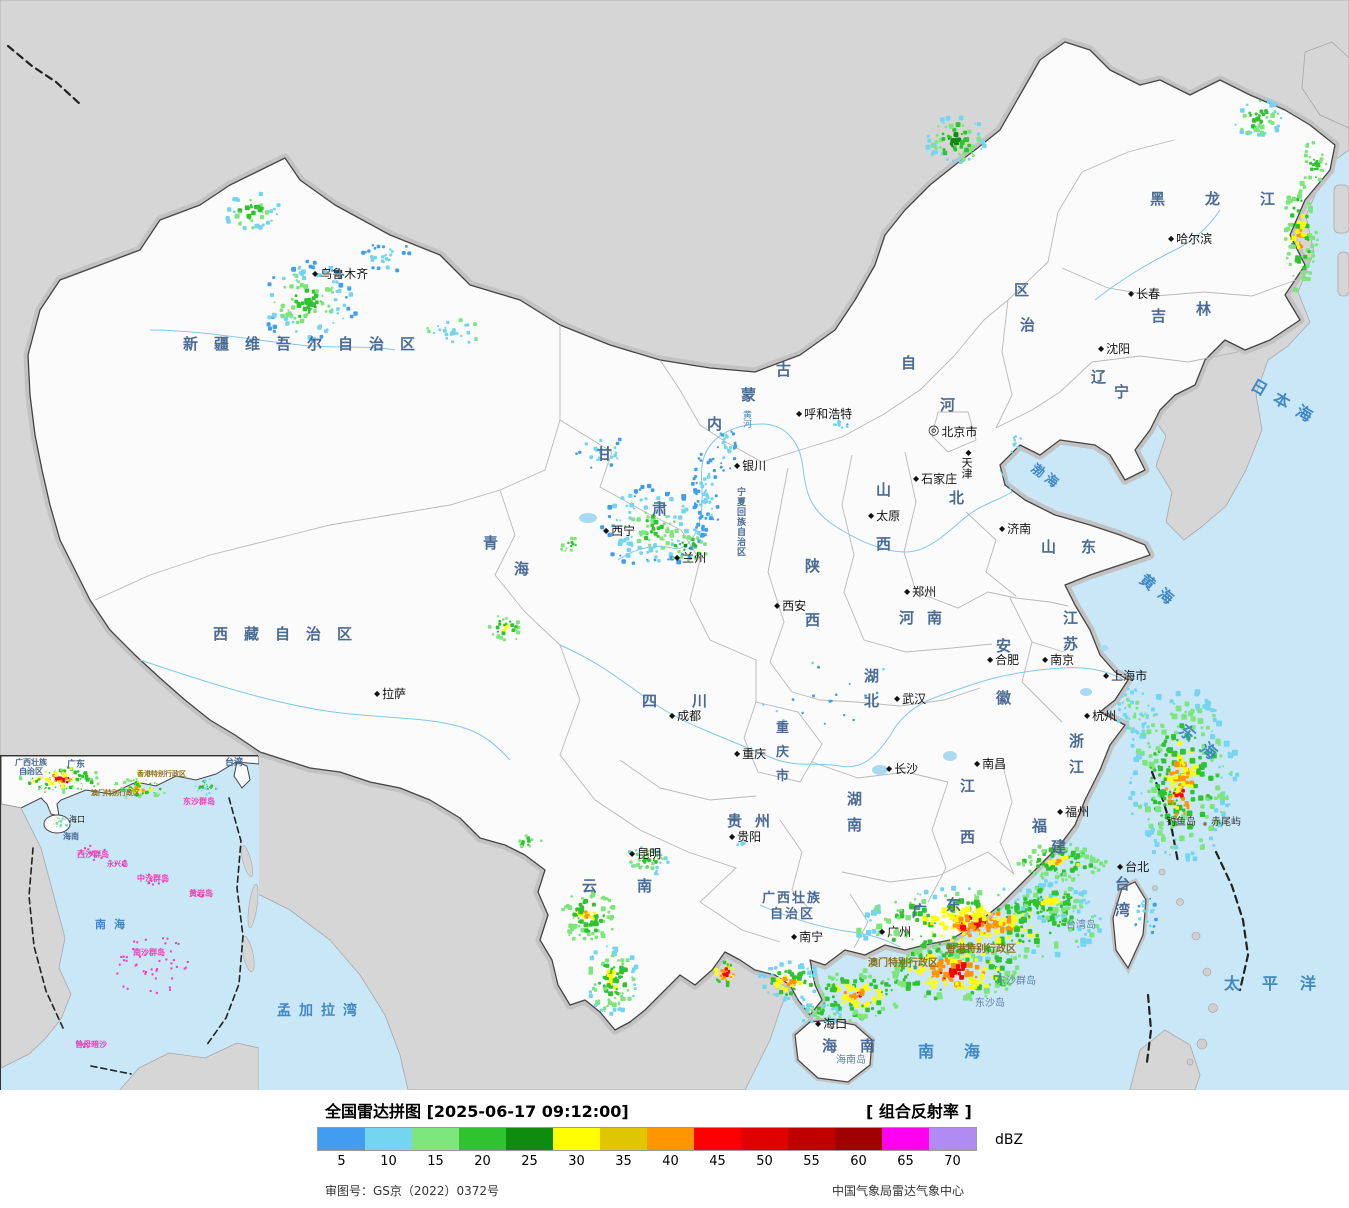 This screenshot has height=1208, width=1349. I want to click on legend-tick-45: 45, so click(717, 1161).